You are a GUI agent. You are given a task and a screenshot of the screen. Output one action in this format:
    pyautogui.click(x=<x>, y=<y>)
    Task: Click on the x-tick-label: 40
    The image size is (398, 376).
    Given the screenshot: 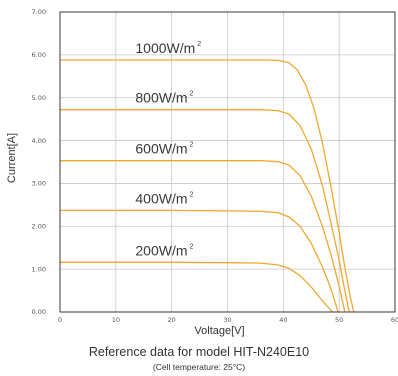 What is the action you would take?
    pyautogui.click(x=283, y=320)
    